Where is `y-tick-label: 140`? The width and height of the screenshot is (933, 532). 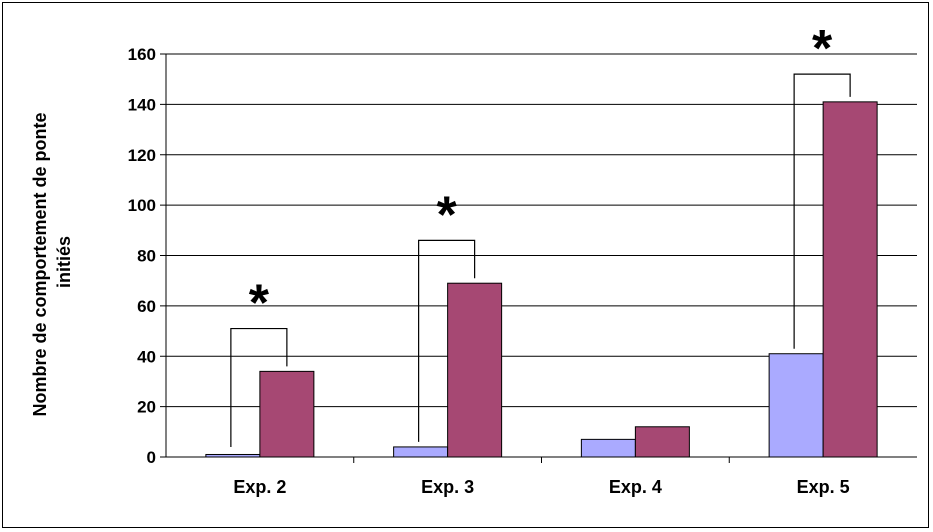 y-tick-label: 140 is located at coordinates (142, 104).